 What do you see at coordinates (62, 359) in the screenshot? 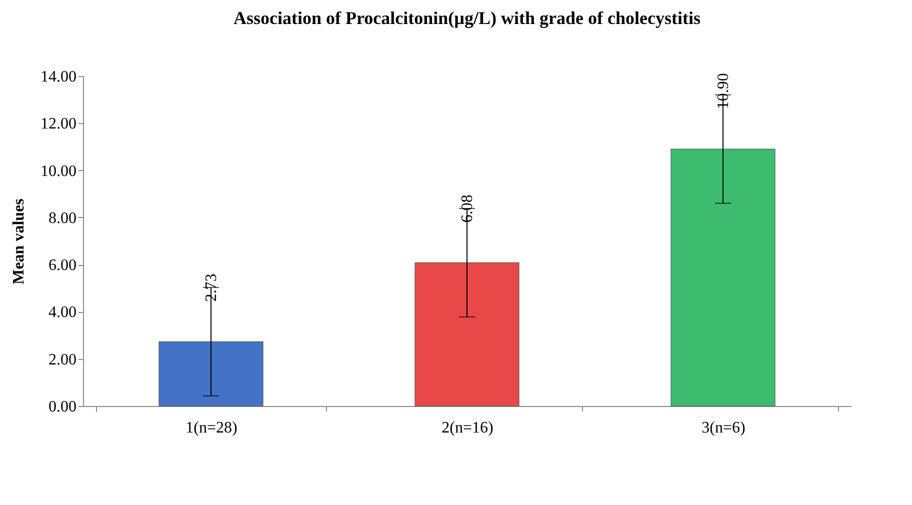
I see `y-tick-label: 2.00` at bounding box center [62, 359].